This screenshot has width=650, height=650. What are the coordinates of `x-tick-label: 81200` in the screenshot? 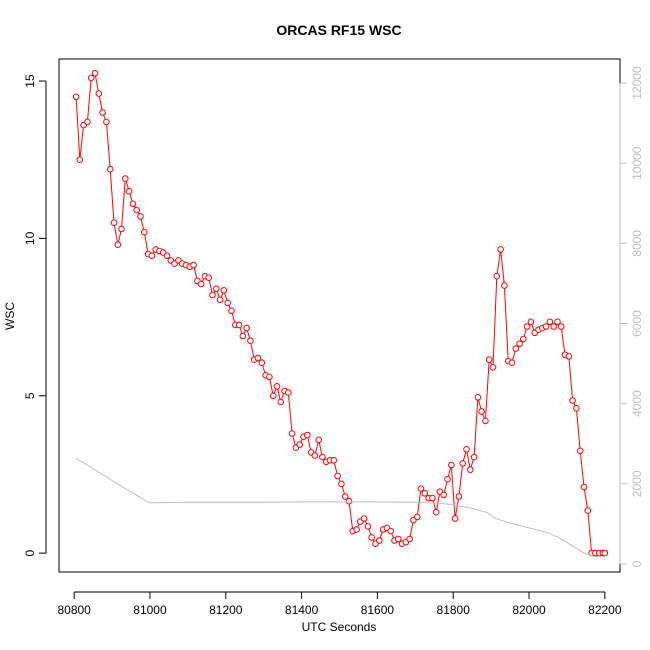 It's located at (226, 610).